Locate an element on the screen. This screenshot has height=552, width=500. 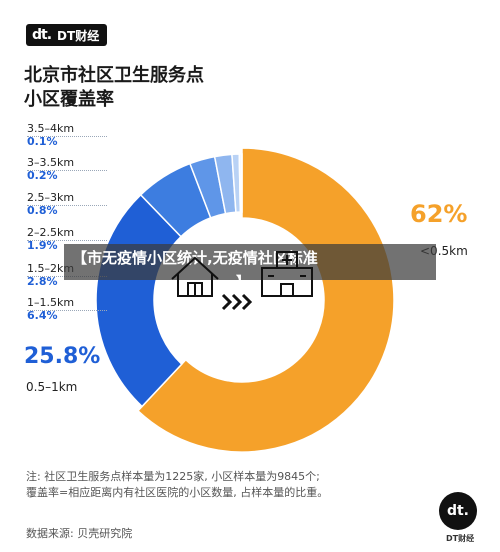
note-line-1: 注: 社区卫生服务点样本量为1225家, 小区样本量为9845个; is located at coordinates (173, 476).